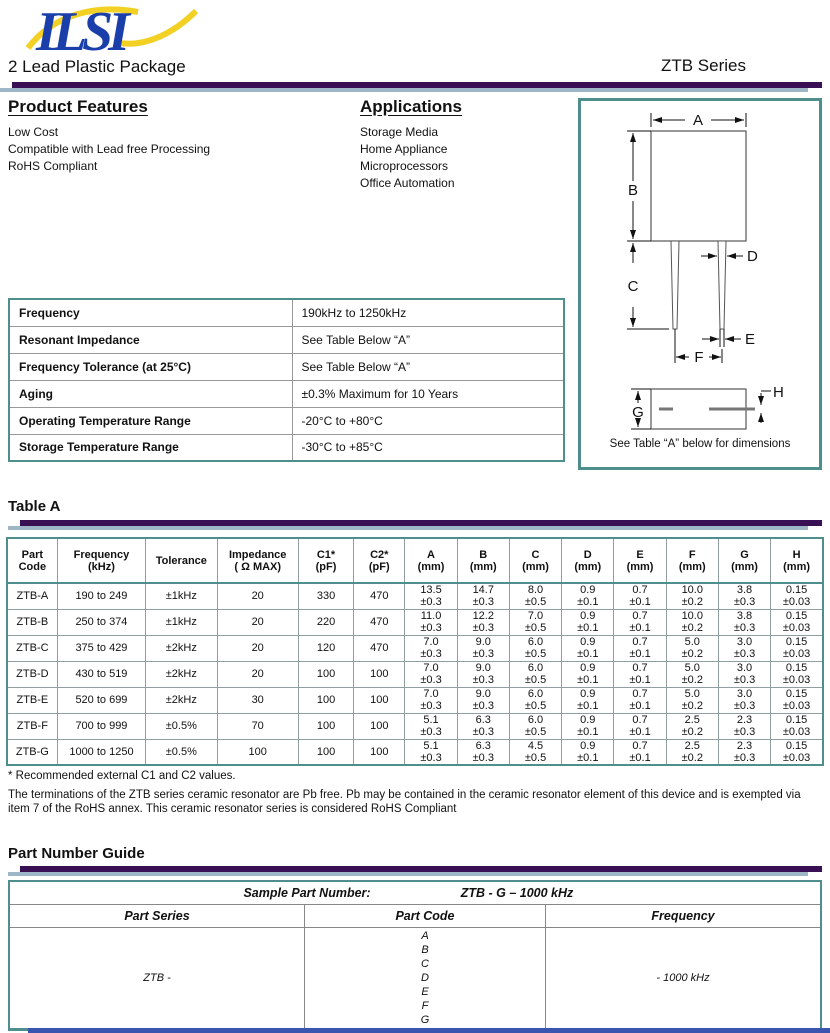  Describe the element at coordinates (34, 506) in the screenshot. I see `table-a-title: Table A` at that location.